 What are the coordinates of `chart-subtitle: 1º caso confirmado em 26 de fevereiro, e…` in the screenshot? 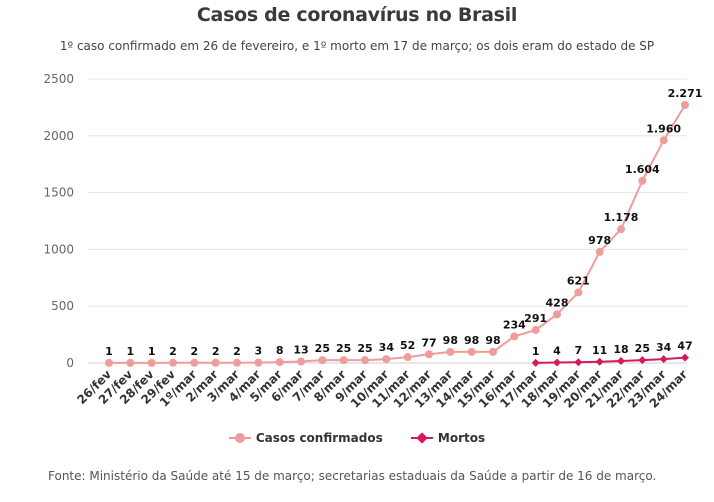 It's located at (357, 46).